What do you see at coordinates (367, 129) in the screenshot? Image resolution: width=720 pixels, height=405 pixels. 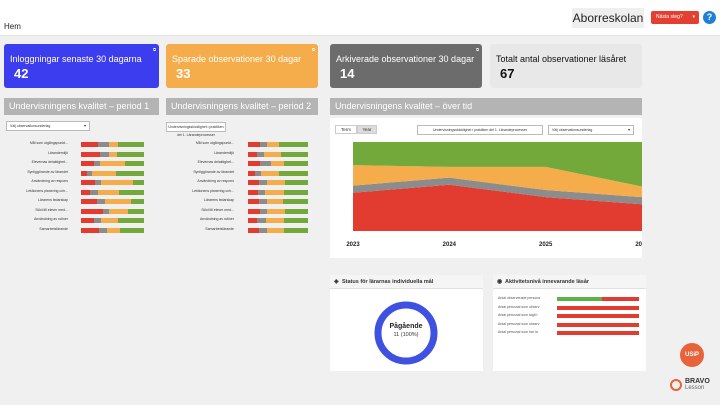 I see `year-button: Year` at bounding box center [367, 129].